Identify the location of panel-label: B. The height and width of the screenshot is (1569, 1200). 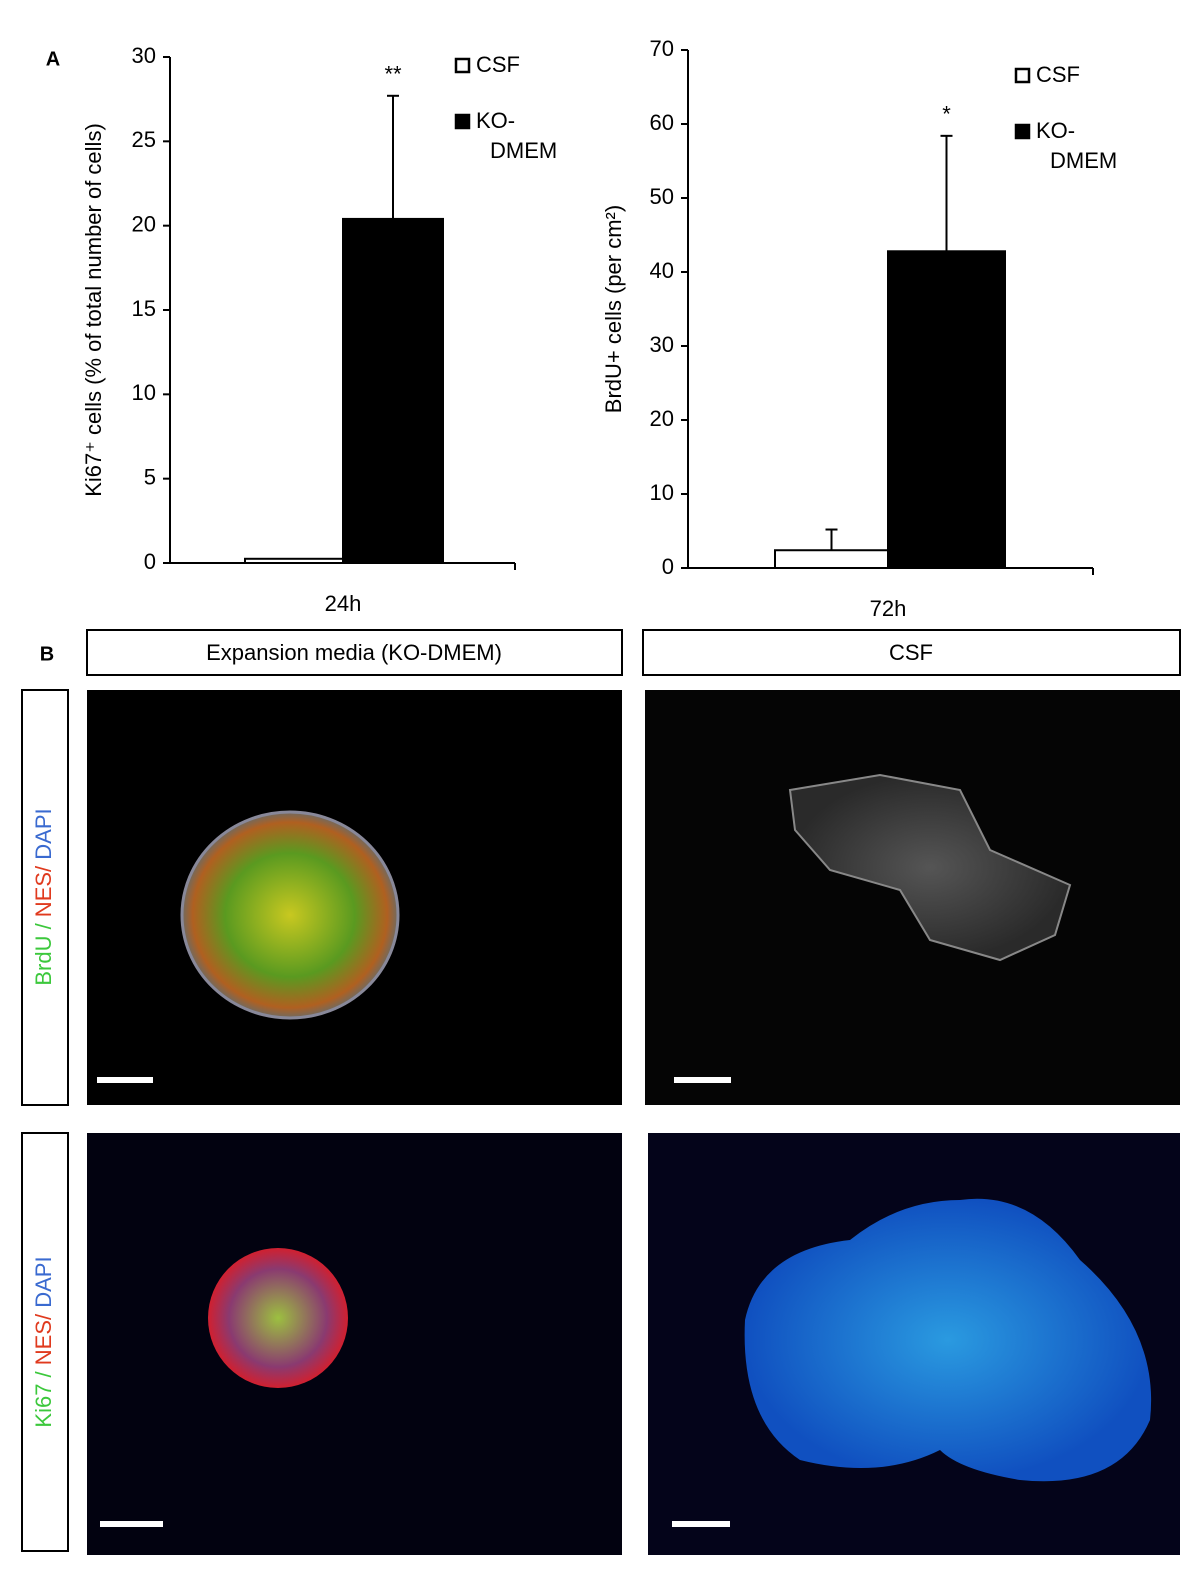
(47, 654).